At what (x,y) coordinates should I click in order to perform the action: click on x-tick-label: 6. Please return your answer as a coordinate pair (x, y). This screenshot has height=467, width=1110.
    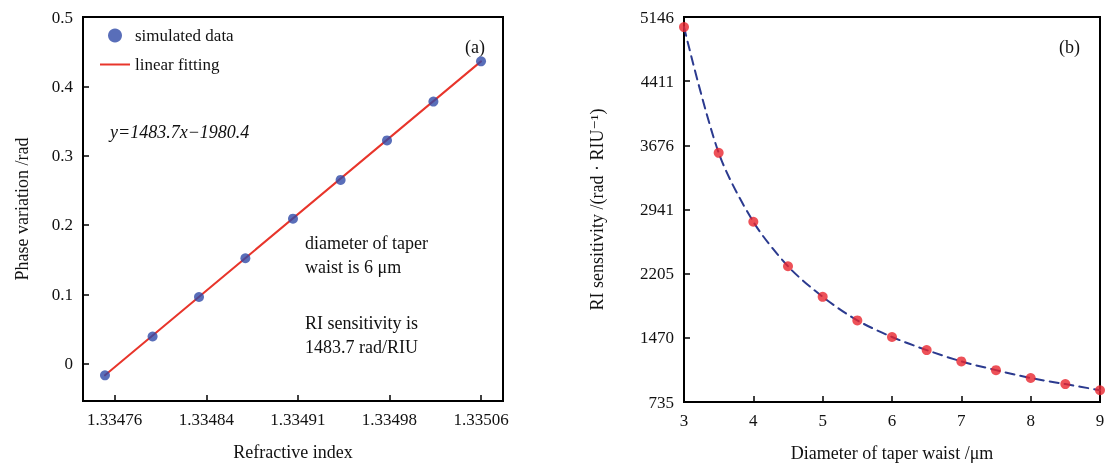
    Looking at the image, I should click on (892, 420).